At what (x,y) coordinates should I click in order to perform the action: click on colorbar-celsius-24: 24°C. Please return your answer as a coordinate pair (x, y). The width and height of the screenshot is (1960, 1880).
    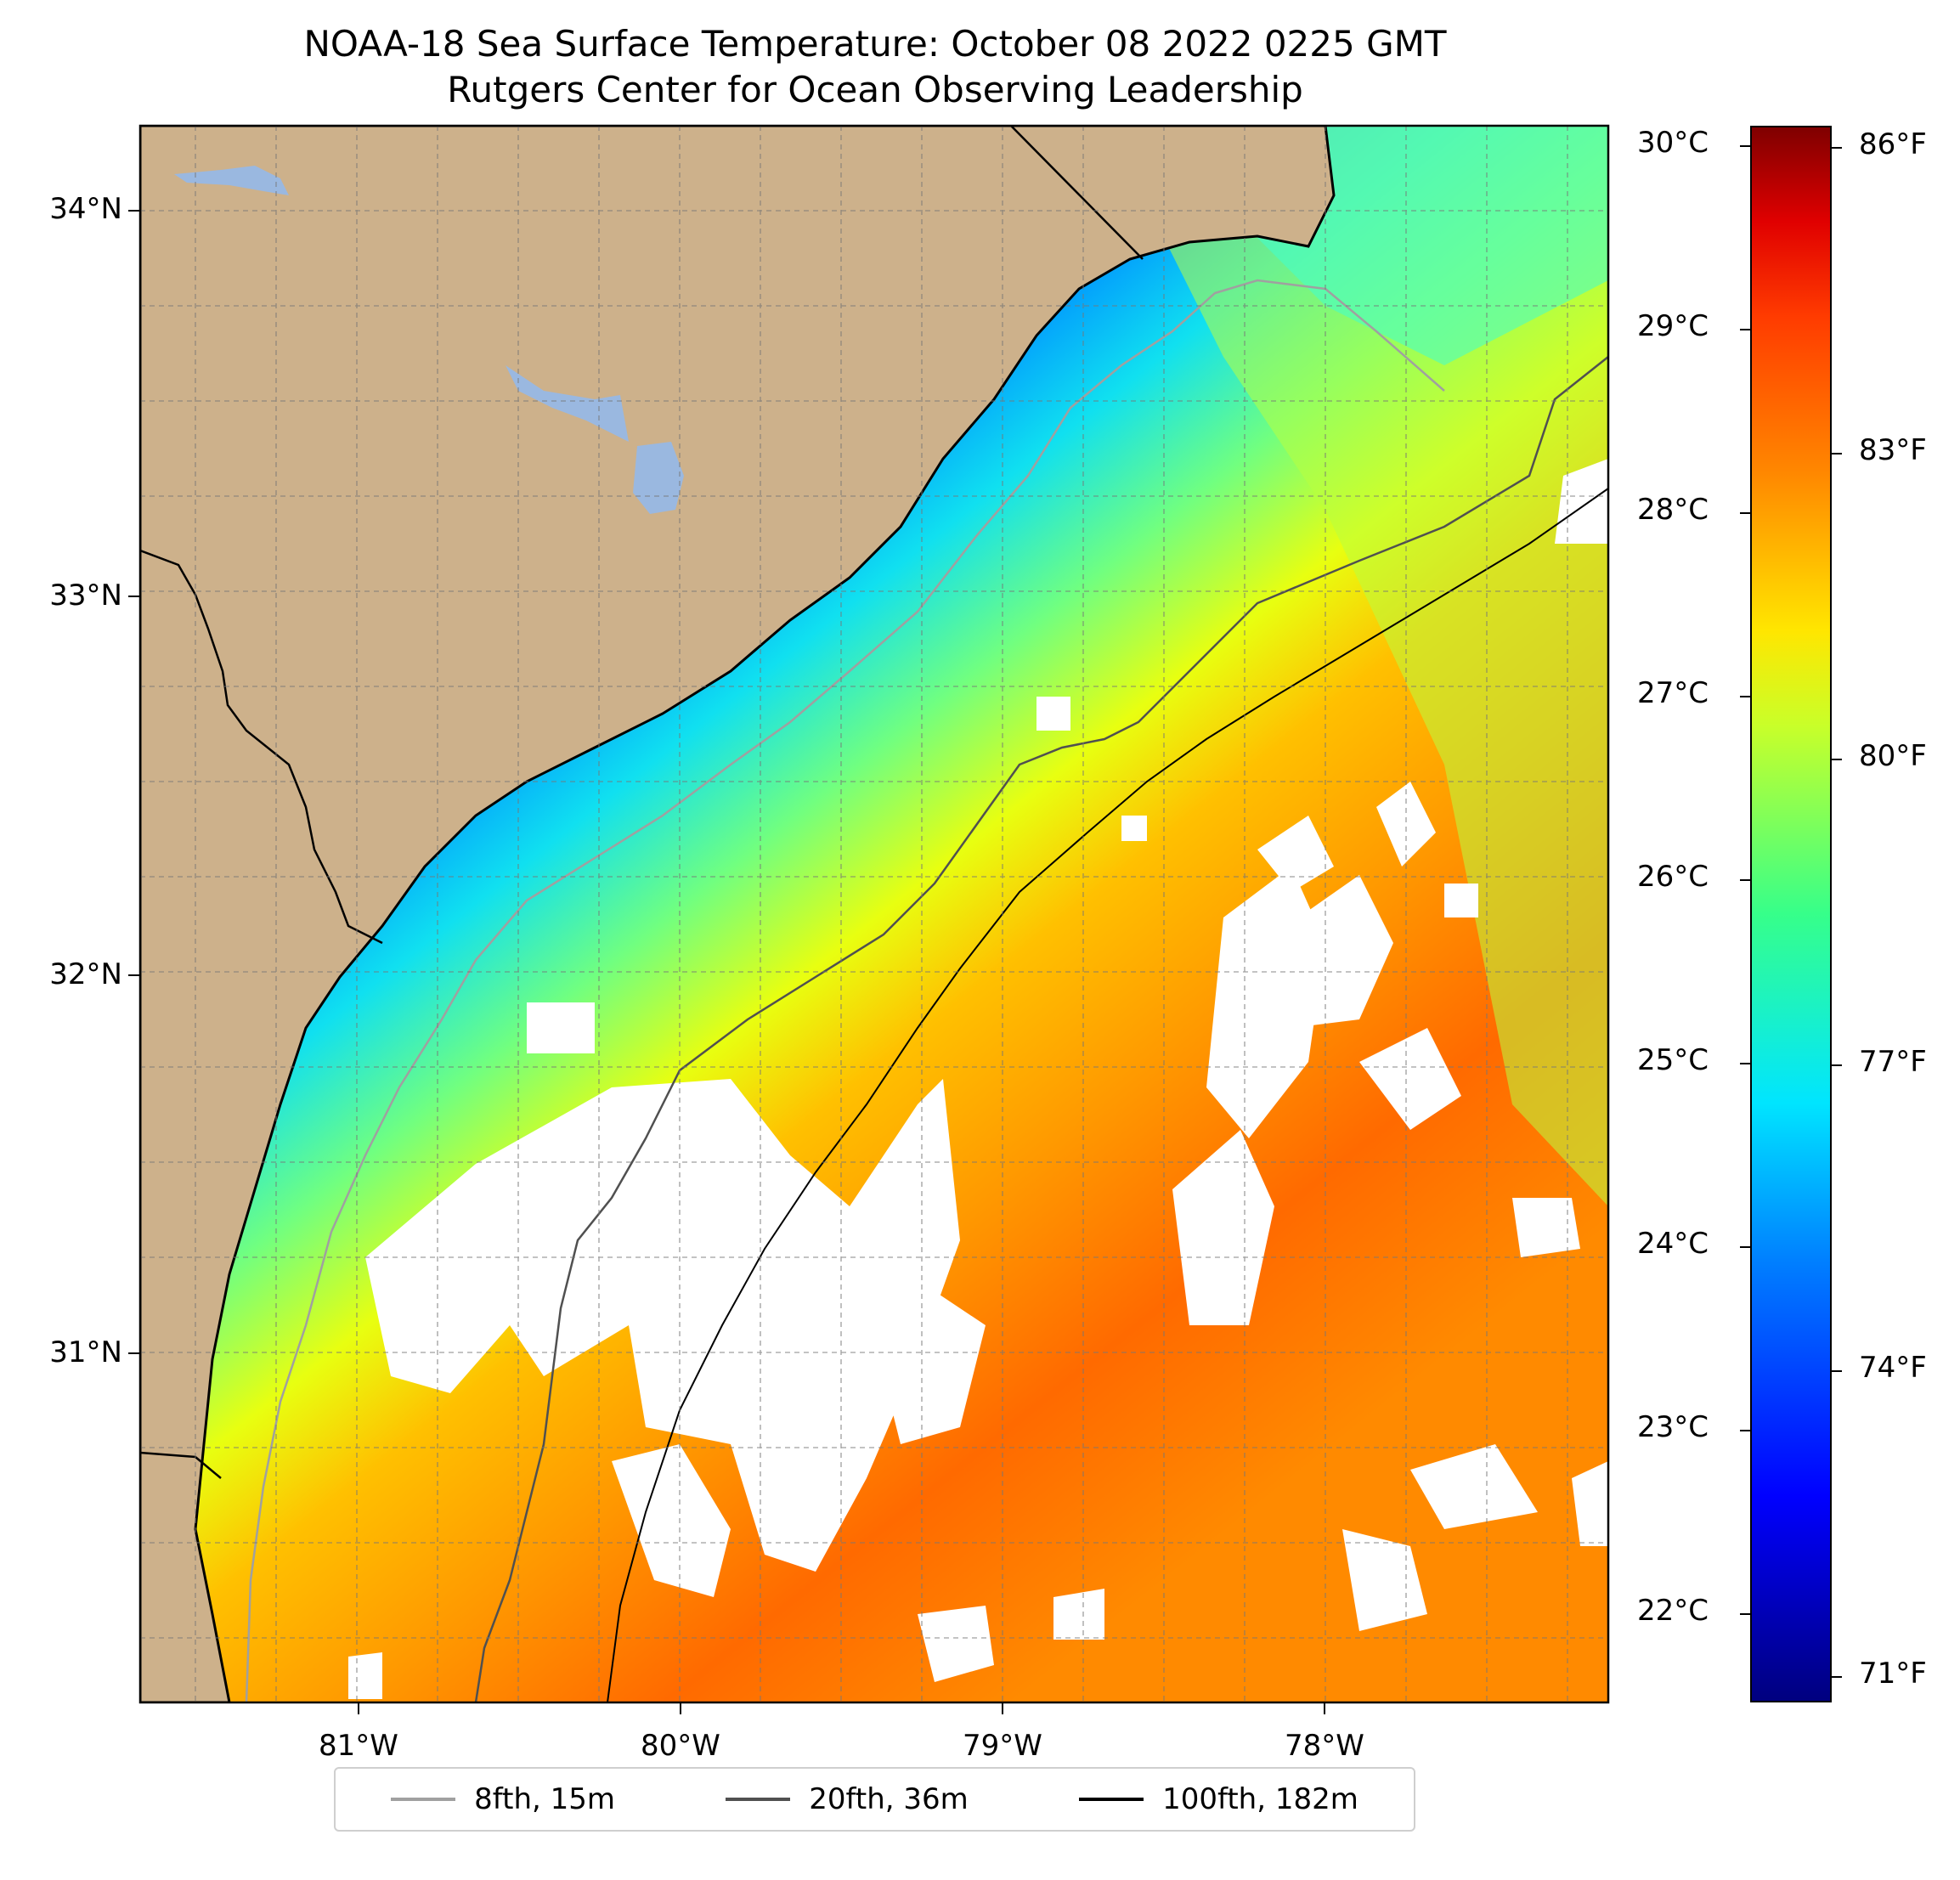
    Looking at the image, I should click on (1673, 1244).